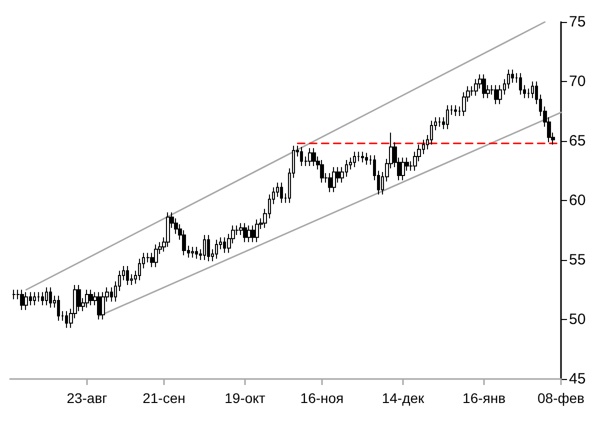 Image resolution: width=611 pixels, height=423 pixels. What do you see at coordinates (87, 398) in the screenshot?
I see `x-tick-label: 23-авг` at bounding box center [87, 398].